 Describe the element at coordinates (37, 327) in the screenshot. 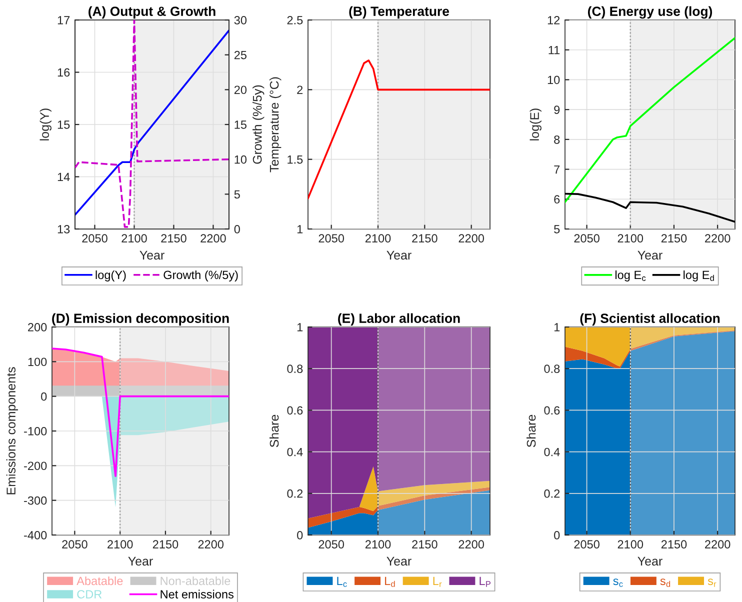

I see `y-tick-label: 200` at that location.